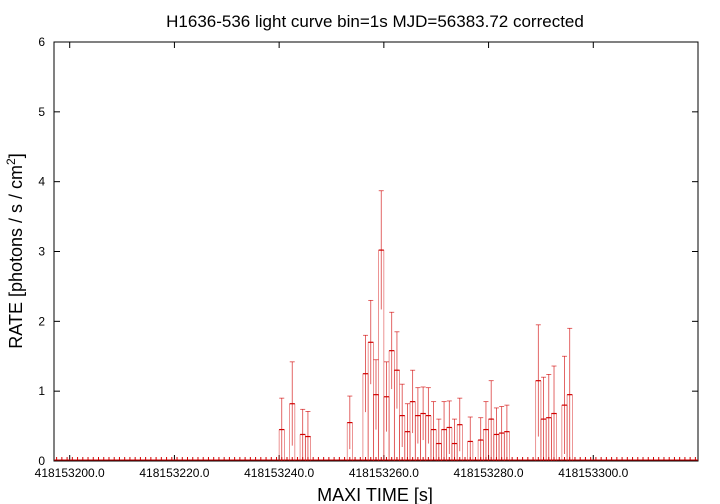  What do you see at coordinates (489, 473) in the screenshot?
I see `x-tick-label-4: 418153280.0` at bounding box center [489, 473].